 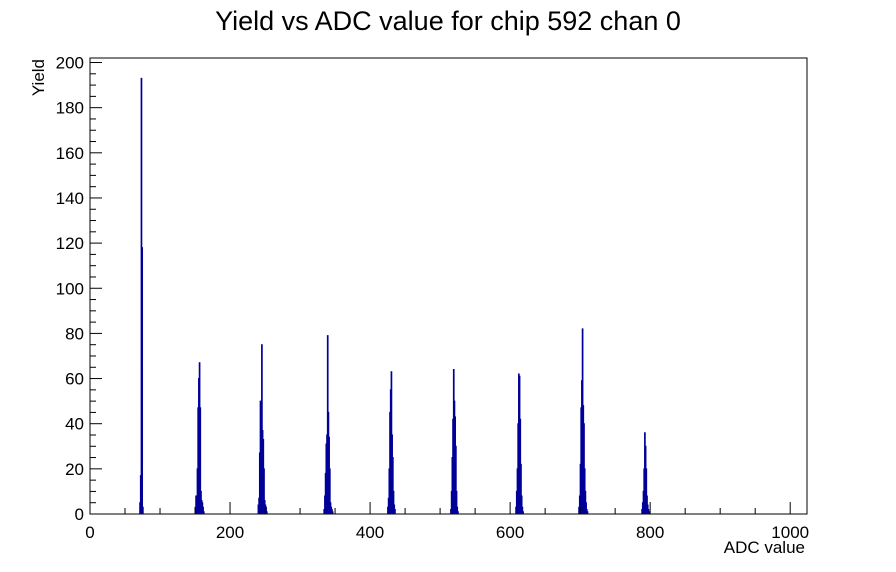 What do you see at coordinates (764, 547) in the screenshot?
I see `x-axis-label: ADC value` at bounding box center [764, 547].